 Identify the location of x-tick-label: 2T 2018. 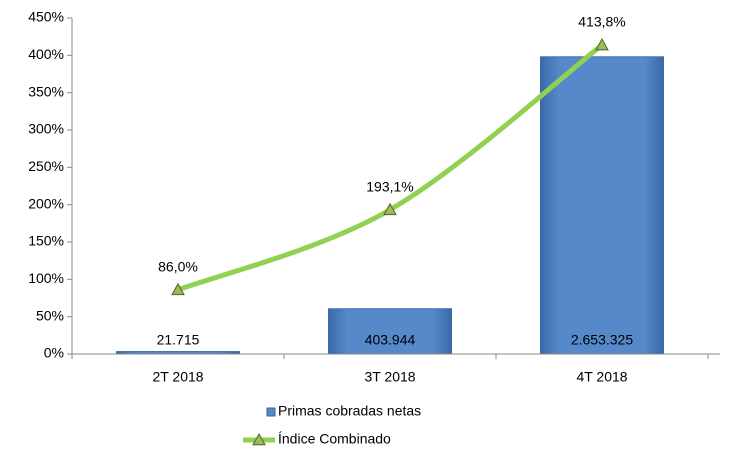
(177, 377).